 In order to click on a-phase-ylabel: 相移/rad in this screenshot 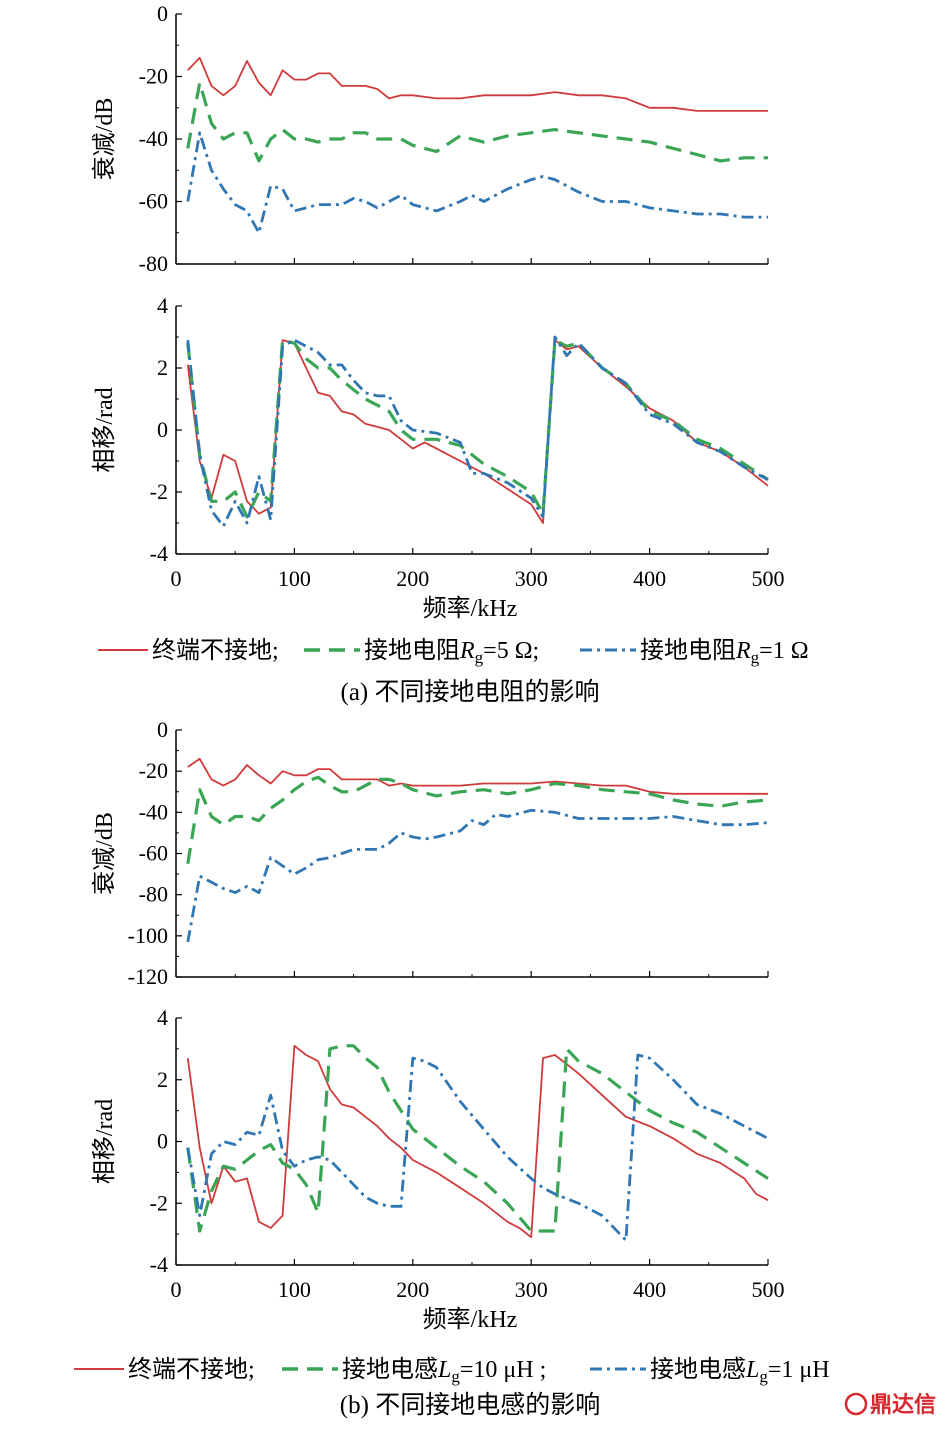, I will do `click(104, 429)`.